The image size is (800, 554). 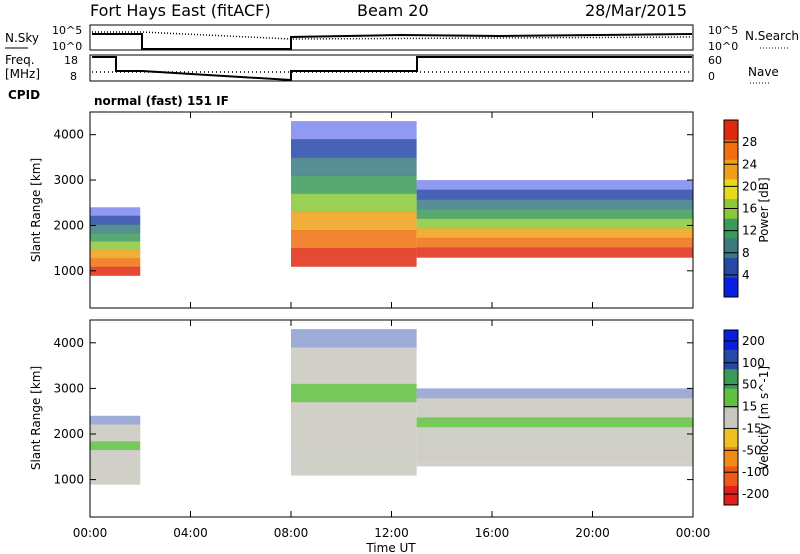 I want to click on station-title: Fort Hays East (fitACF), so click(x=180, y=10).